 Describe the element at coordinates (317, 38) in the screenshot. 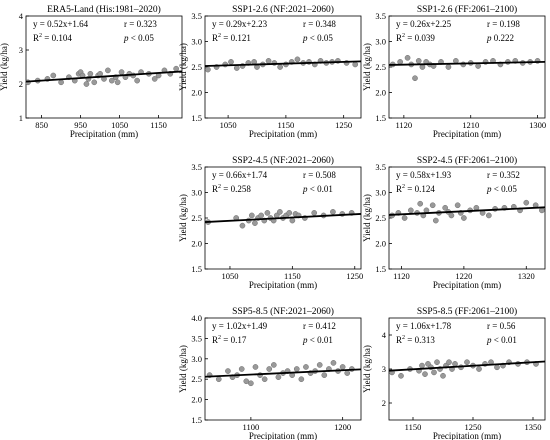

I see `p-value: p < 0.05` at that location.